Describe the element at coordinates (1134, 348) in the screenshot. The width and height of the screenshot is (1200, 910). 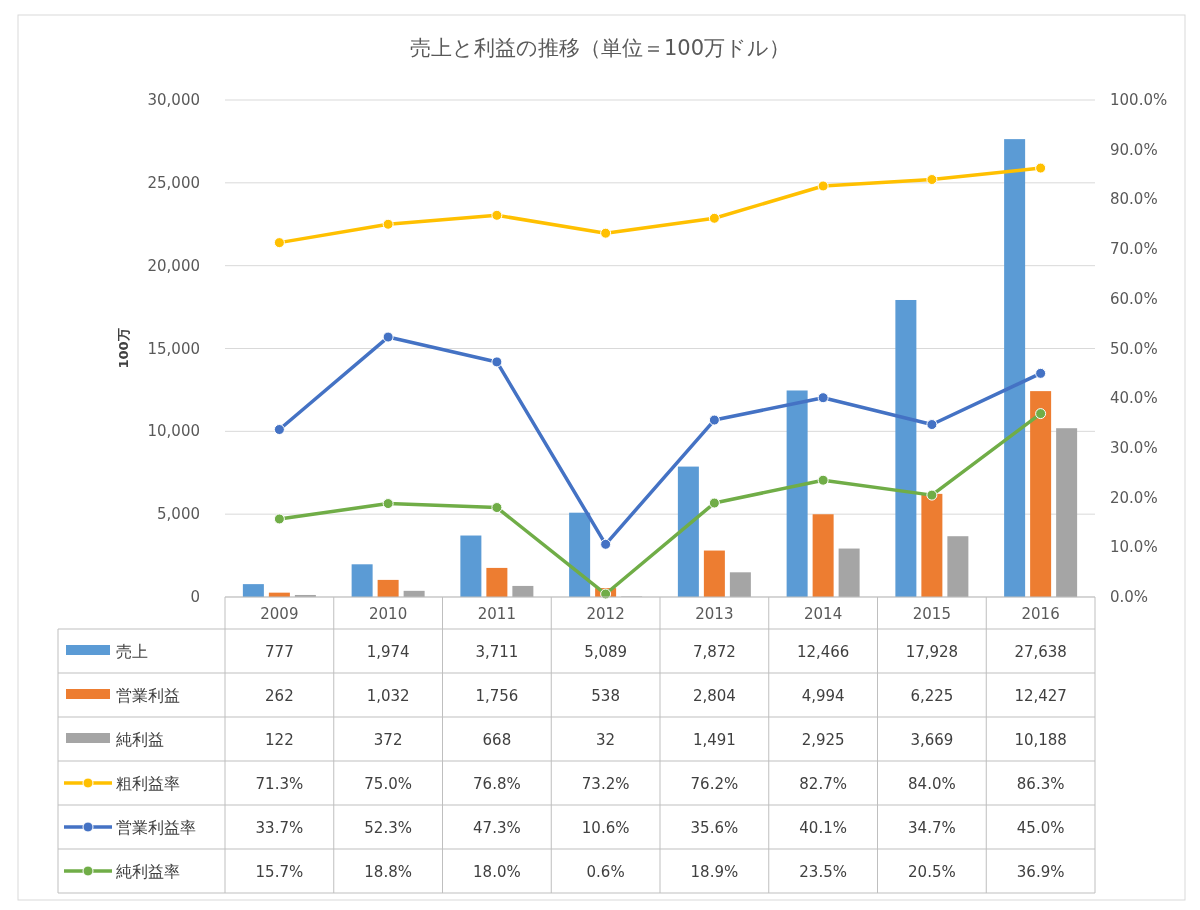
I see `y2-tick-label: 50.0%` at that location.